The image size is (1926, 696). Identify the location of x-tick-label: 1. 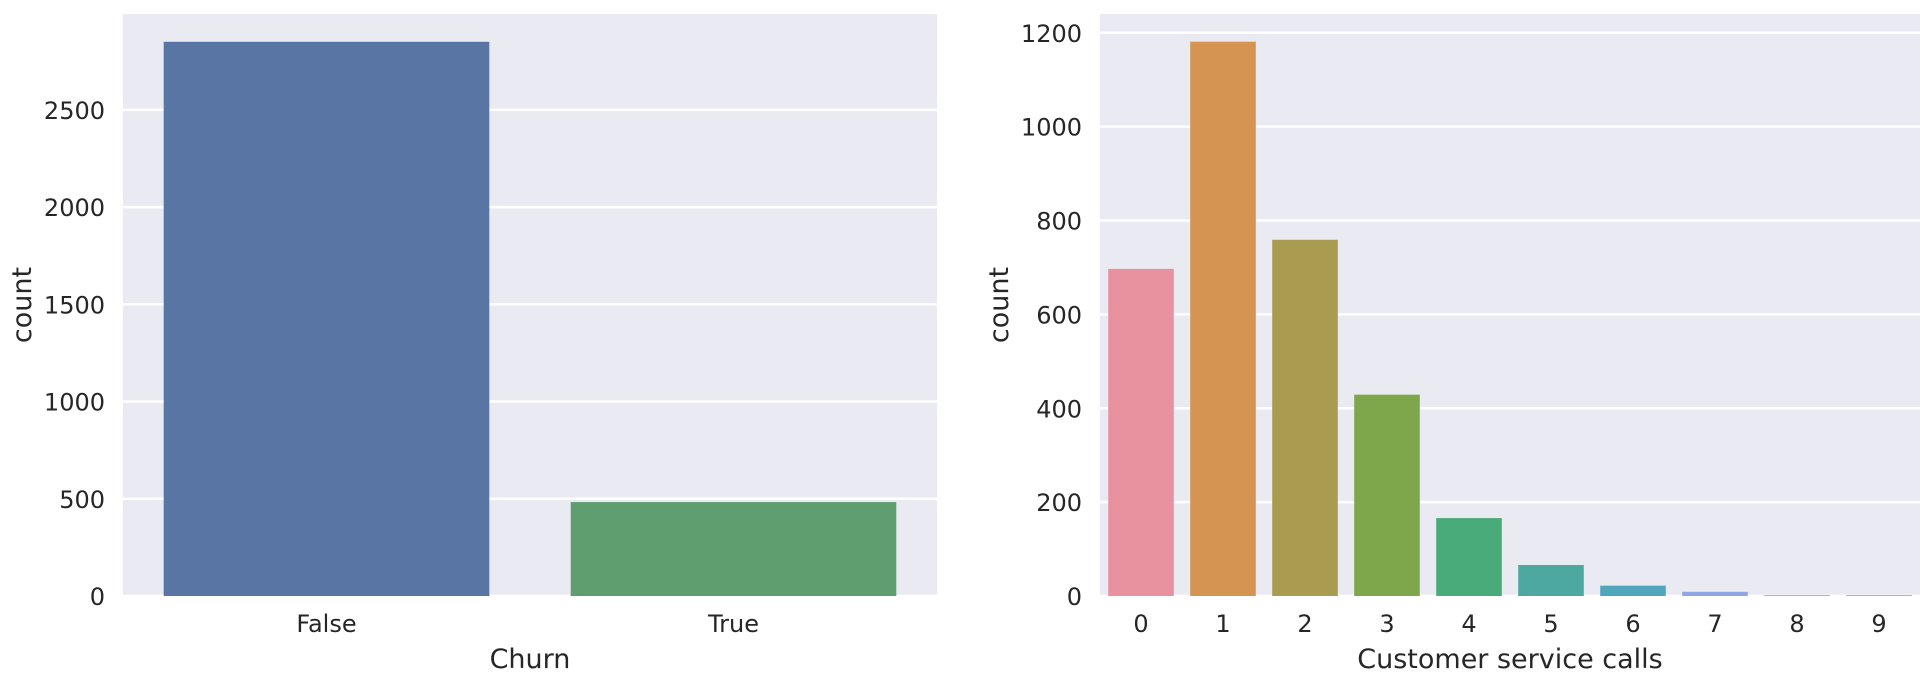
(1222, 624).